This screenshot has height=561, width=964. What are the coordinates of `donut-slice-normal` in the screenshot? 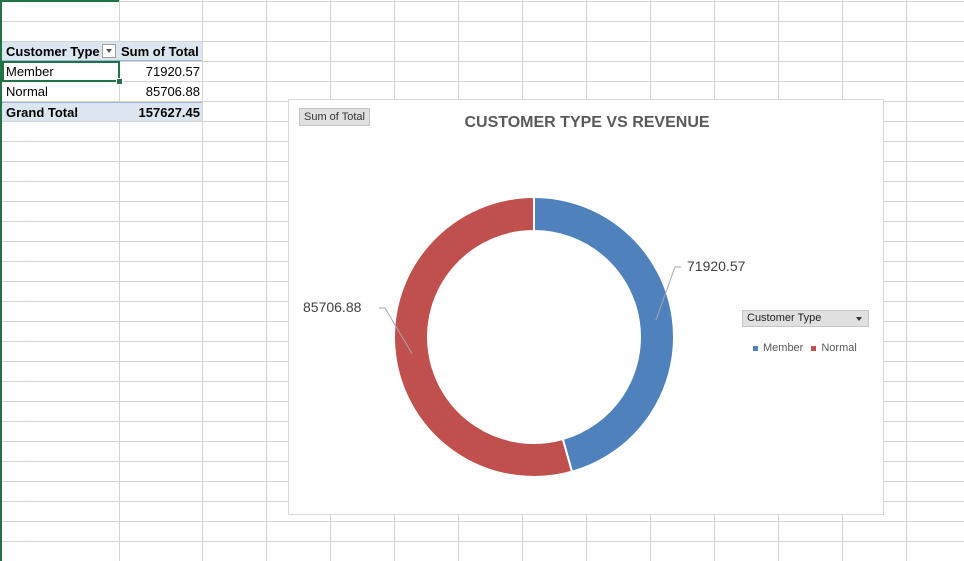 It's located at (483, 336).